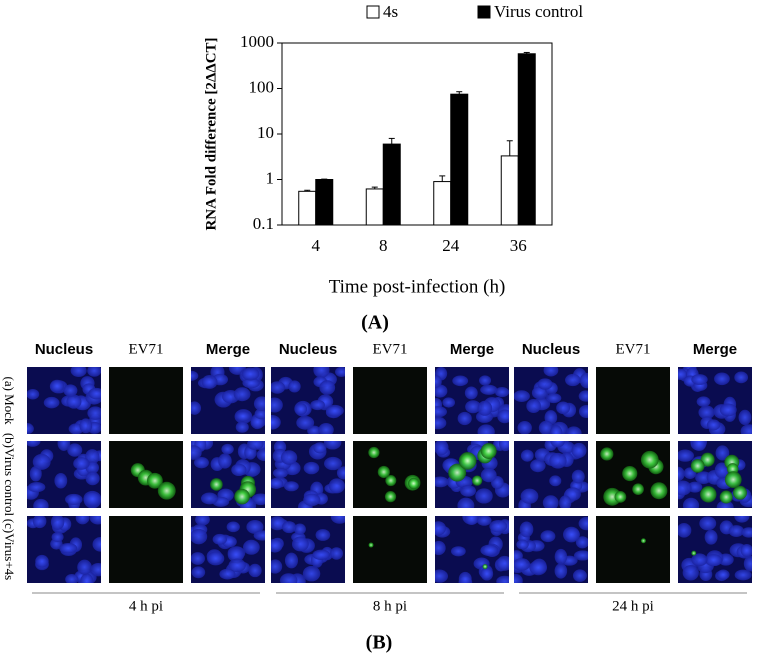  I want to click on legend-label: Virus control, so click(538, 11).